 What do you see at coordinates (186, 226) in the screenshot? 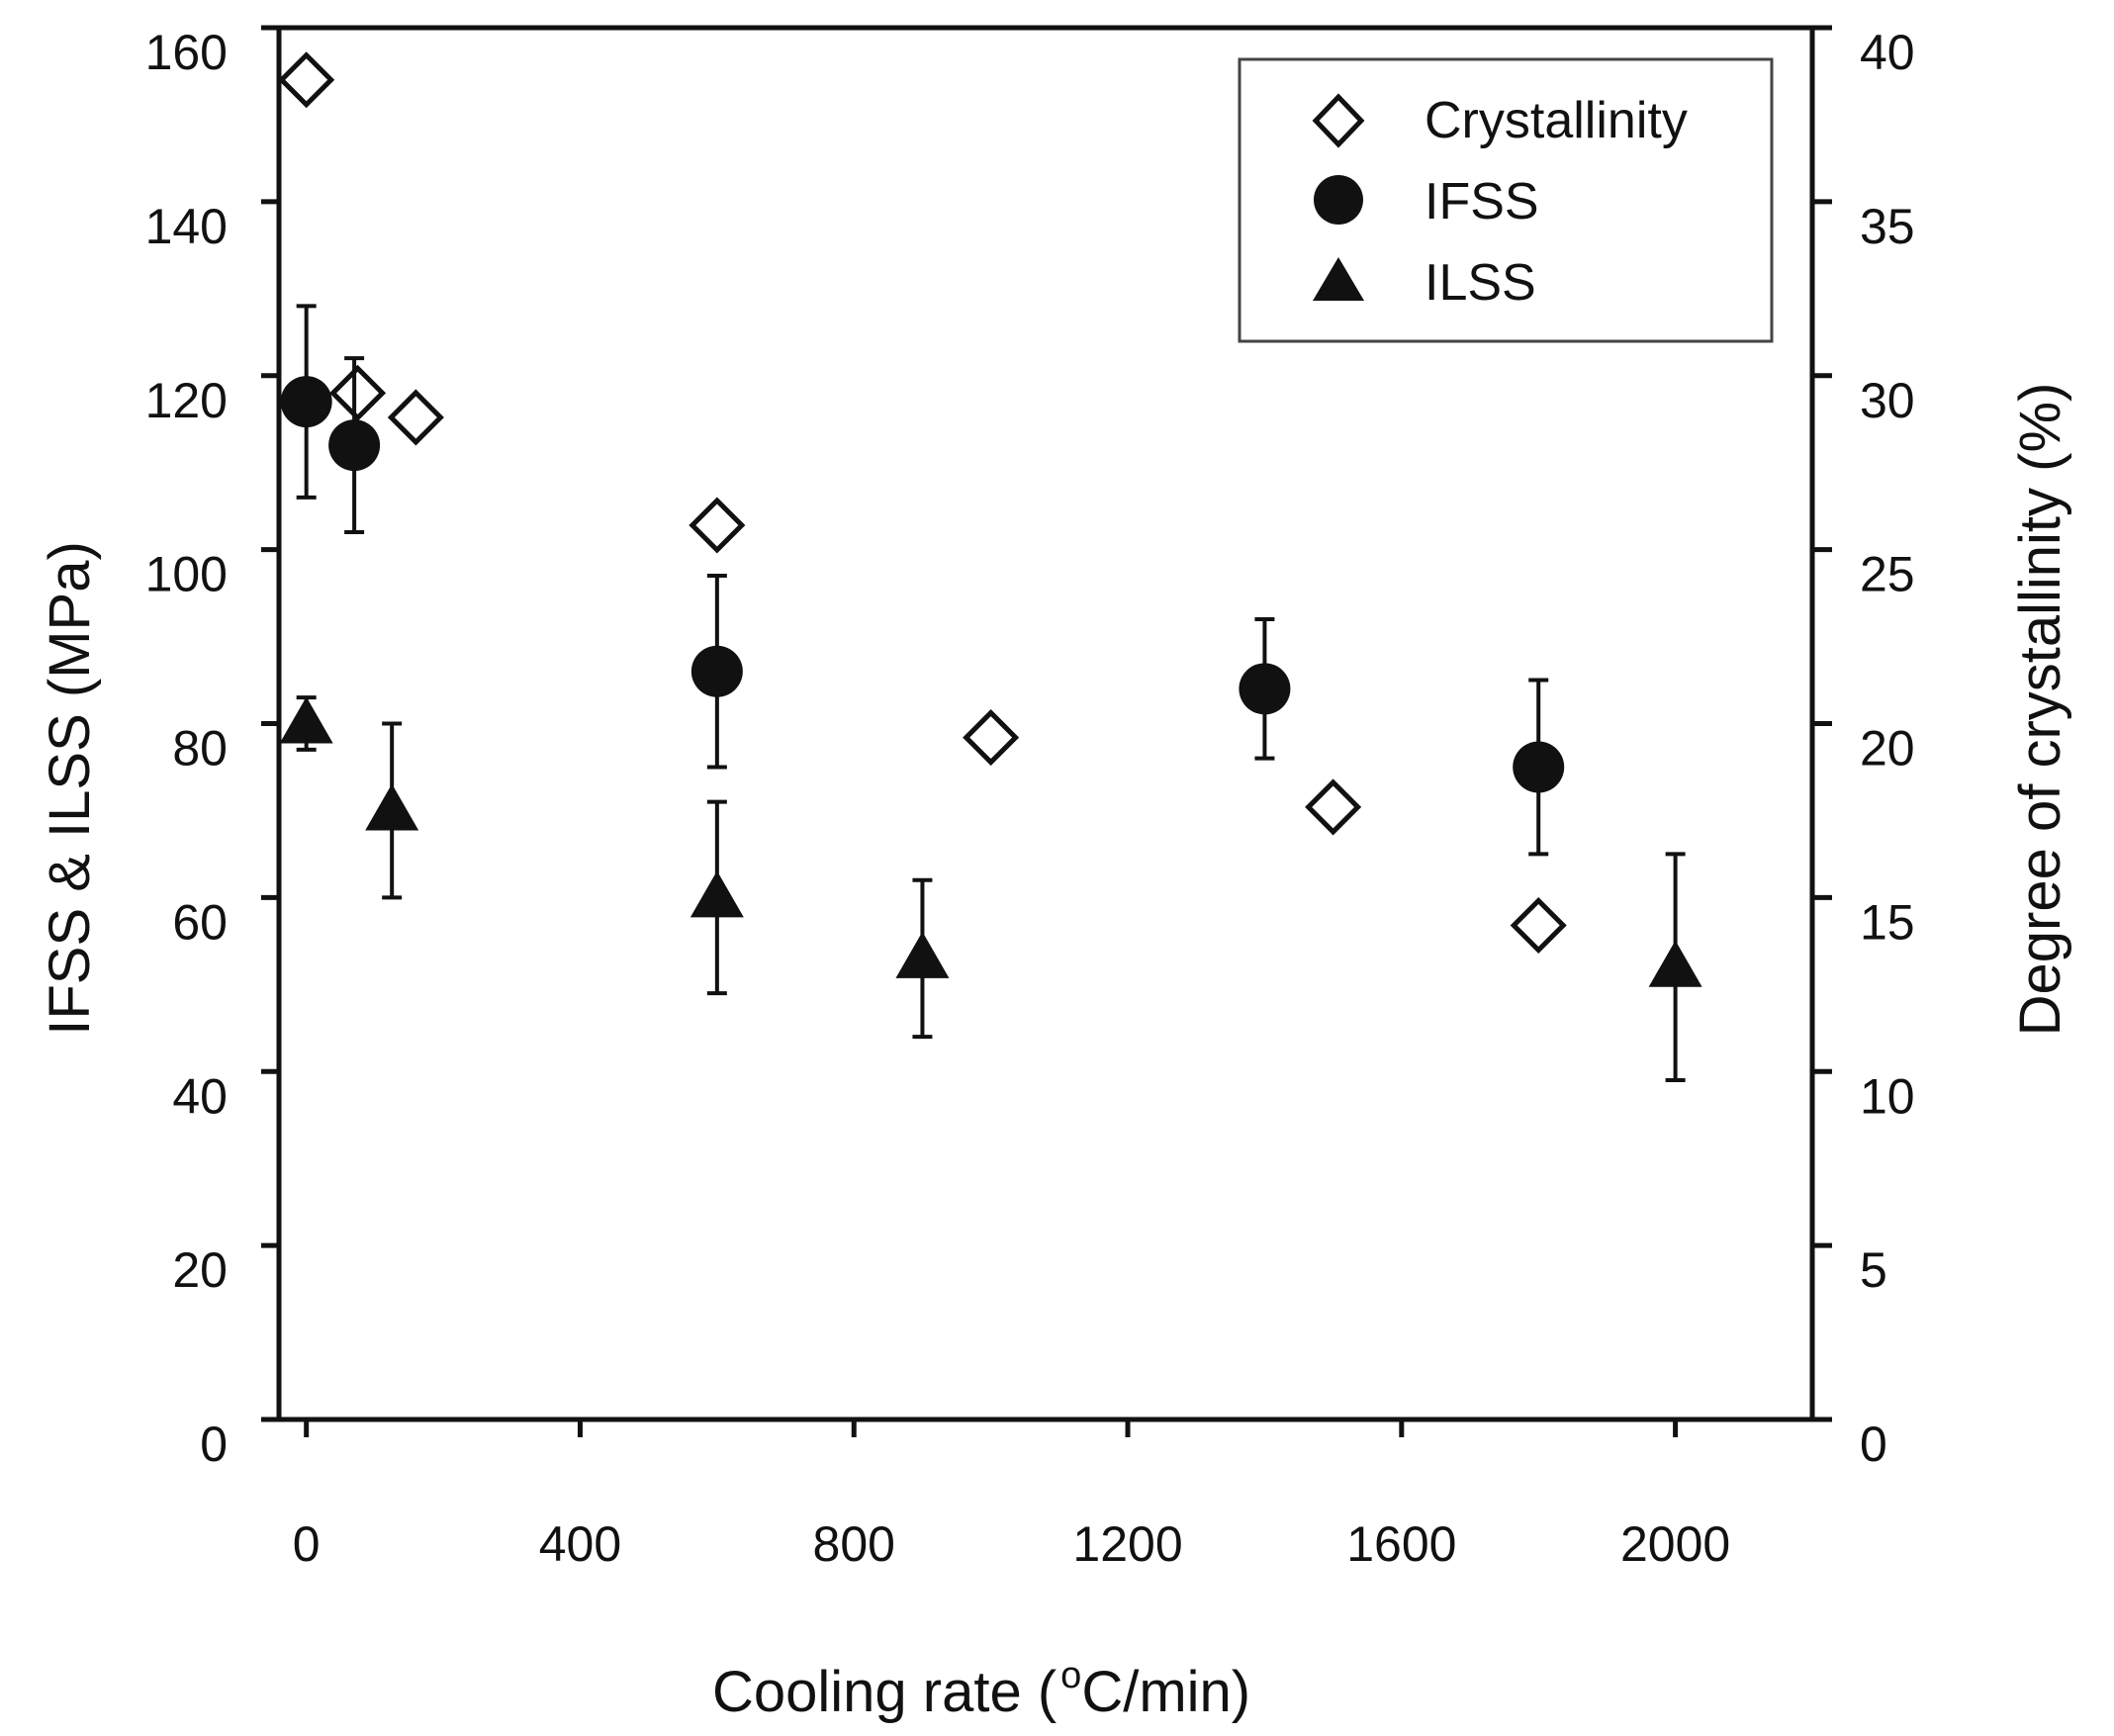
I see `y-tick-label: 140` at bounding box center [186, 226].